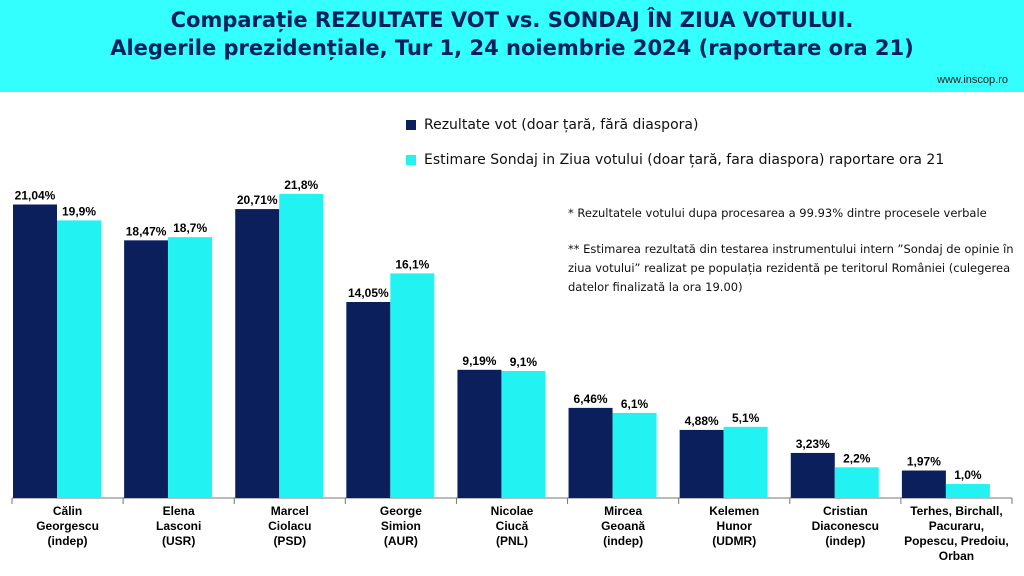 Image resolution: width=1024 pixels, height=576 pixels. Describe the element at coordinates (702, 421) in the screenshot. I see `data-label-vote: 4,88%` at that location.